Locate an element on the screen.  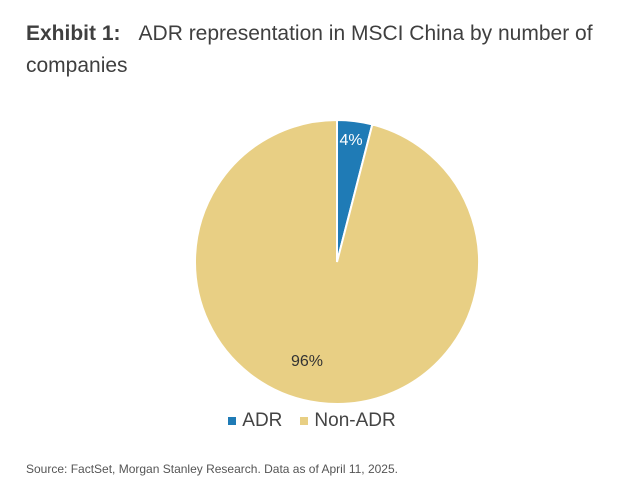
chart-legend: ADR Non-ADR is located at coordinates (312, 421).